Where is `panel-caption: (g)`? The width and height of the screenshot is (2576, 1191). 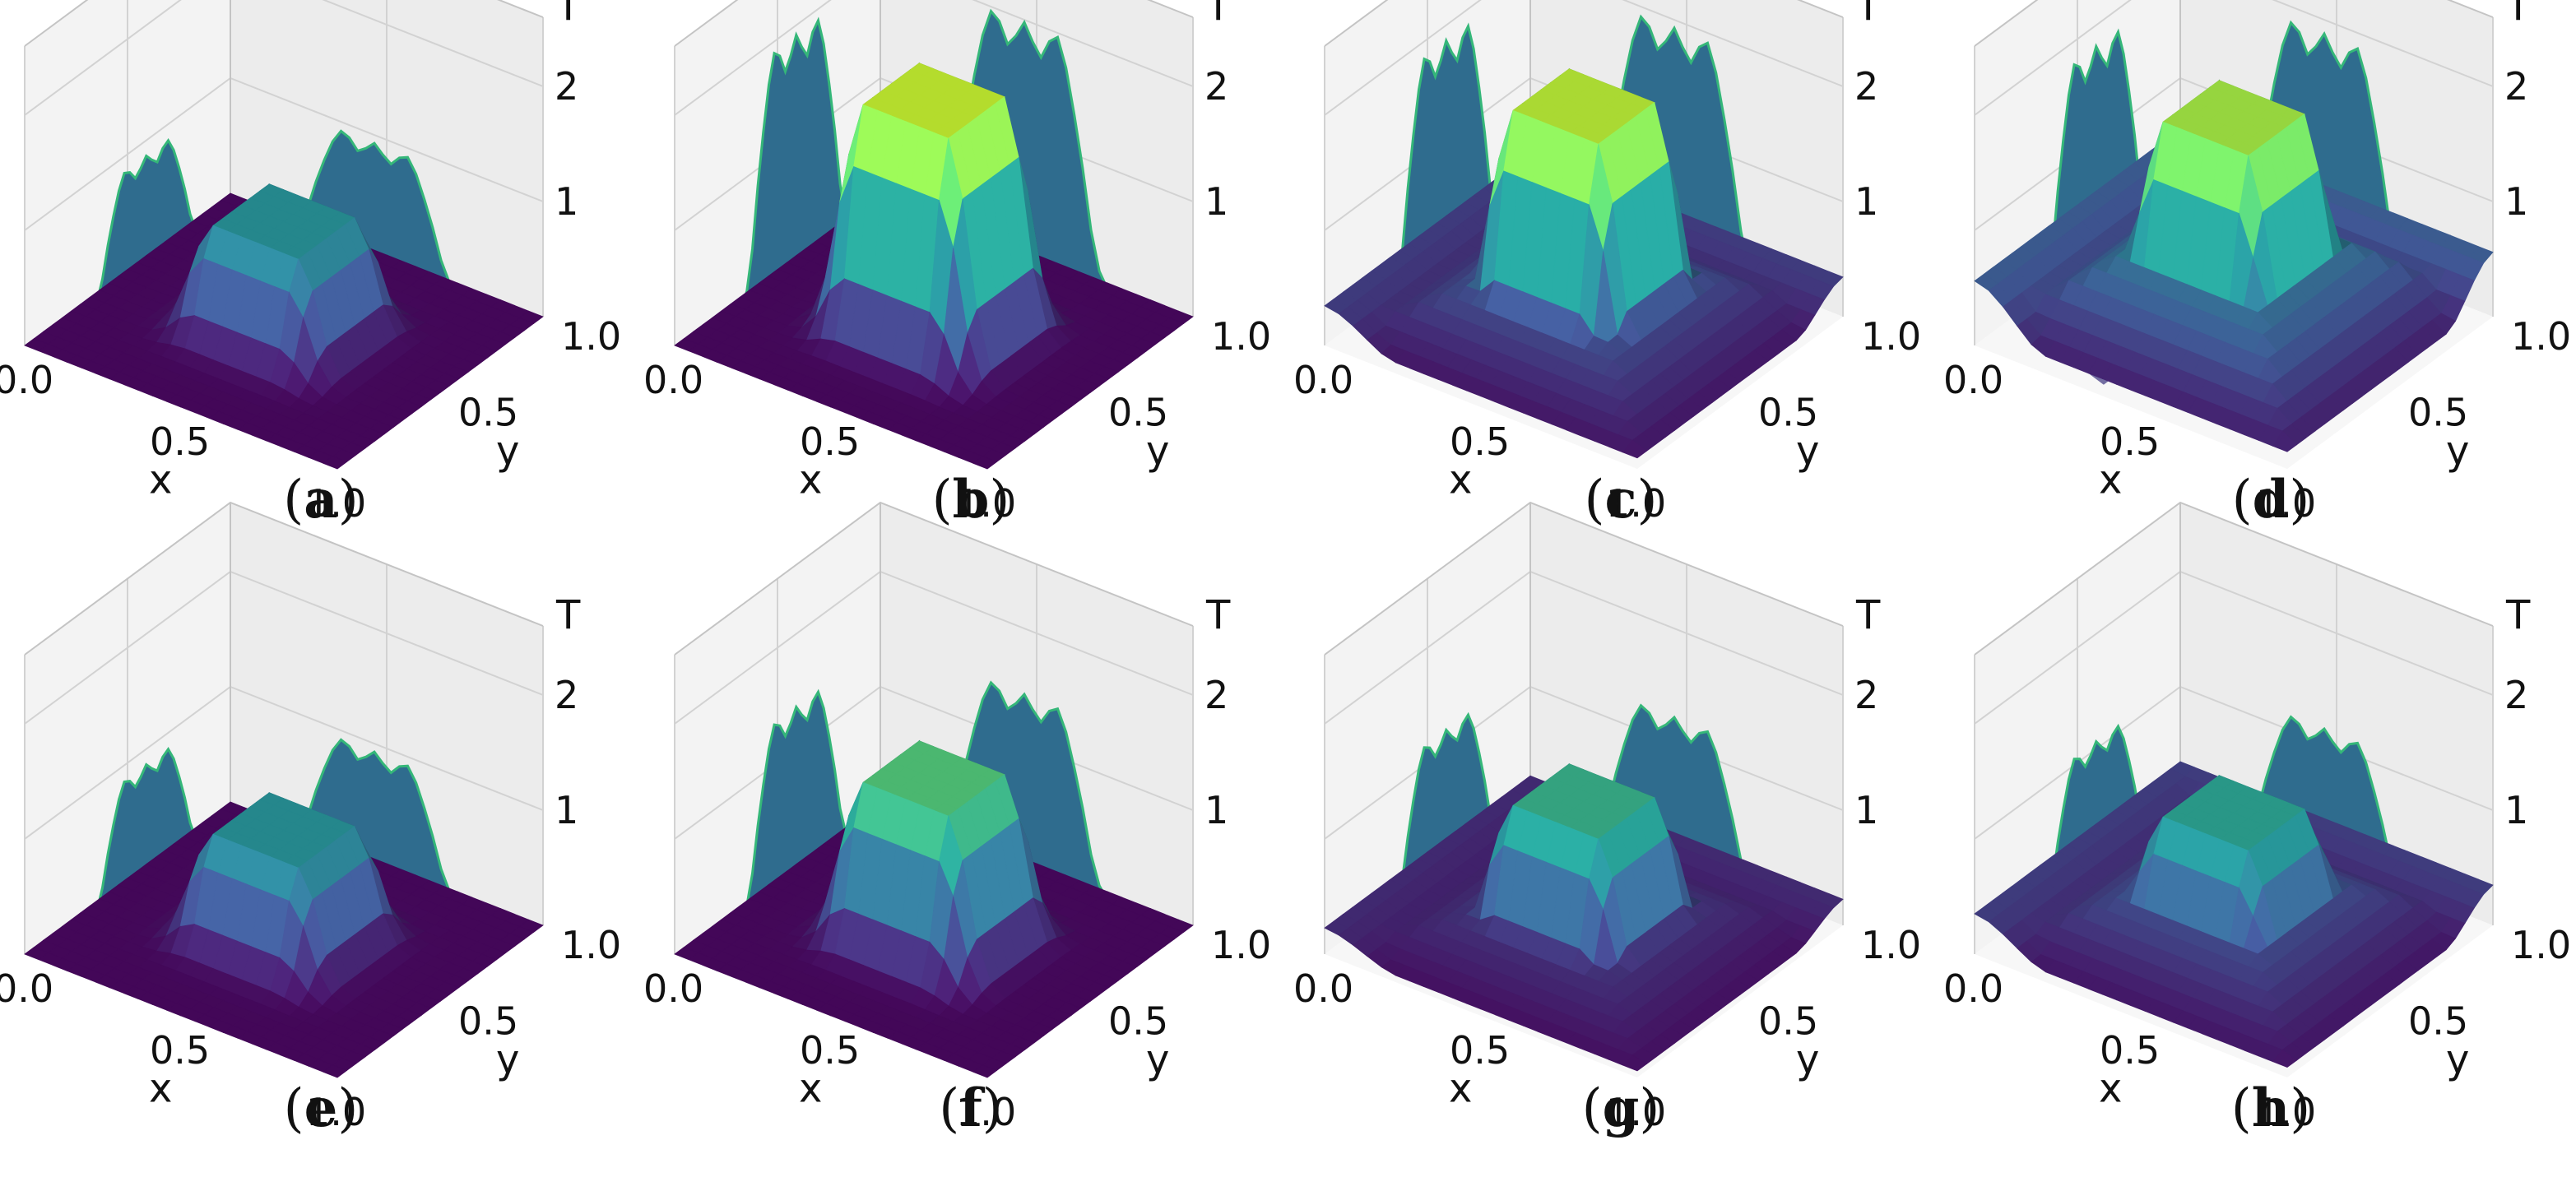 panel-caption: (g) is located at coordinates (1621, 1108).